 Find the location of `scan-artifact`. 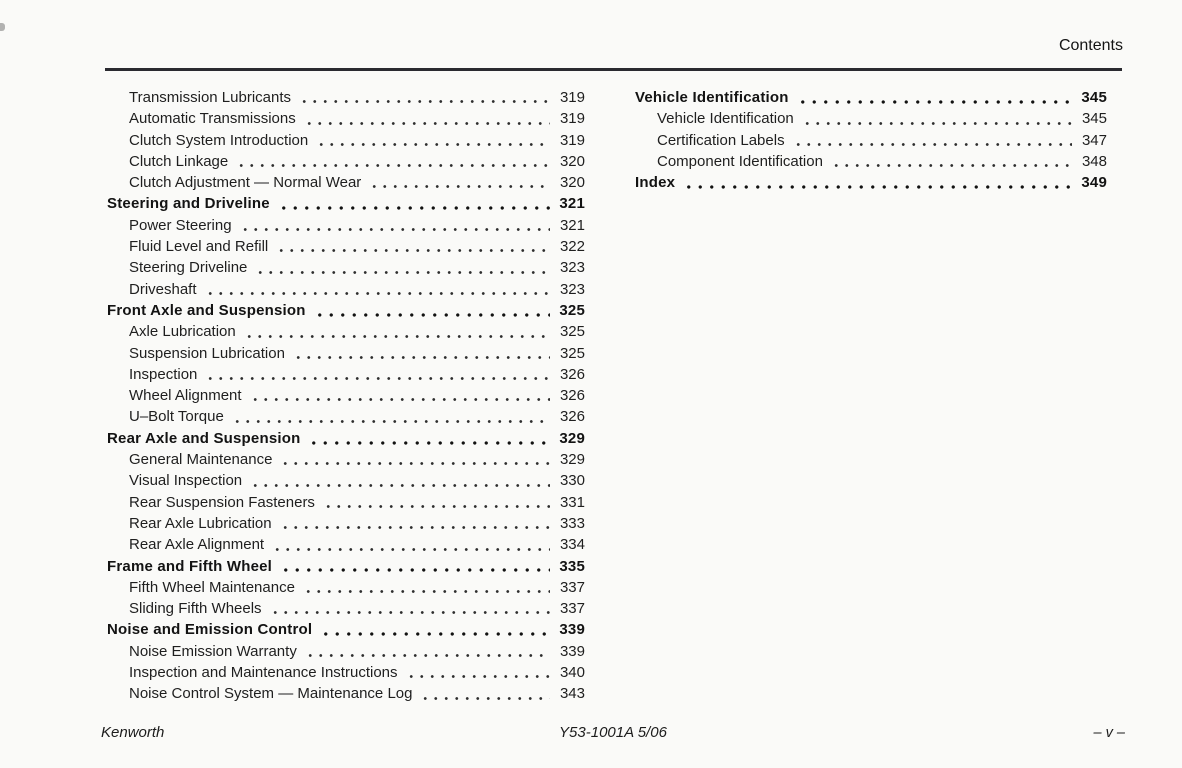

scan-artifact is located at coordinates (2, 27).